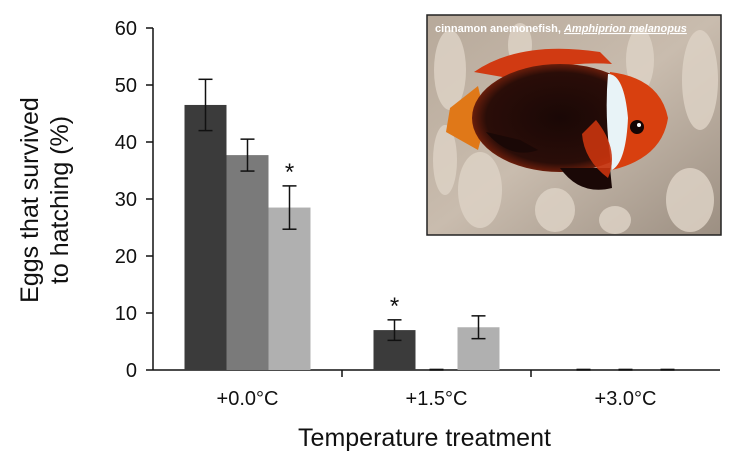  Describe the element at coordinates (248, 399) in the screenshot. I see `x-tick-label: +0.0°C` at that location.